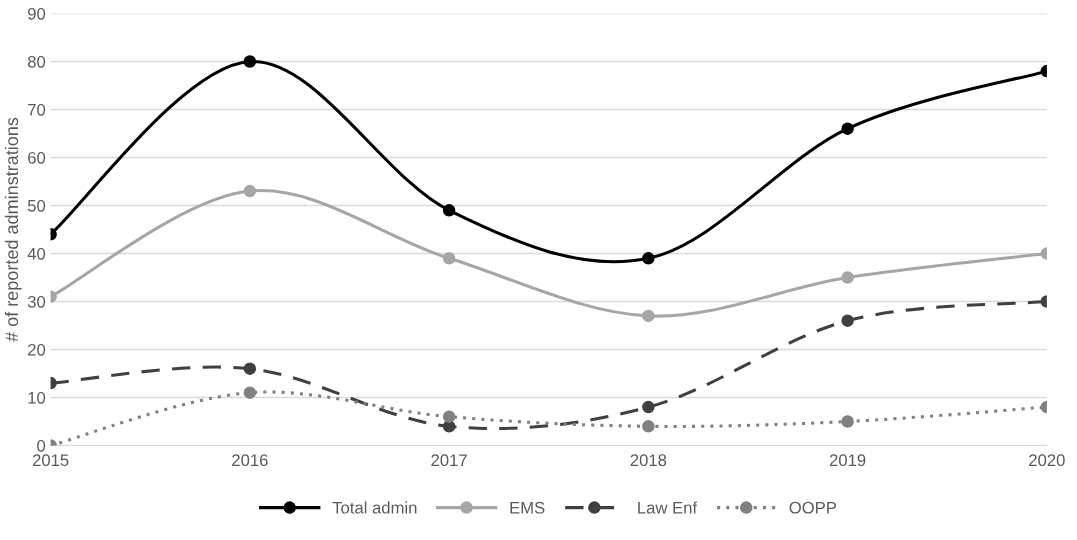  What do you see at coordinates (847, 460) in the screenshot?
I see `x-tick-label: 2019` at bounding box center [847, 460].